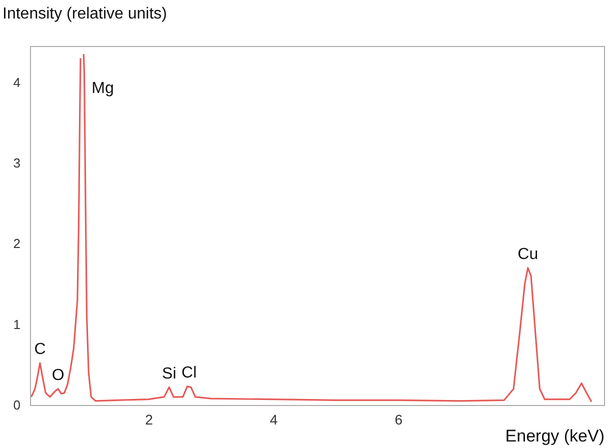 This screenshot has height=448, width=609. What do you see at coordinates (149, 420) in the screenshot?
I see `x-tick-label: 2` at bounding box center [149, 420].